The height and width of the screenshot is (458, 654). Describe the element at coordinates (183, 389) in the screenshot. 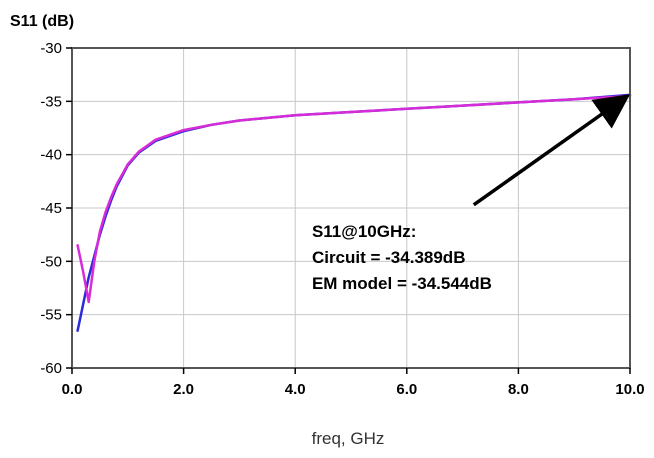

I see `x-tick-label: 2.0` at that location.